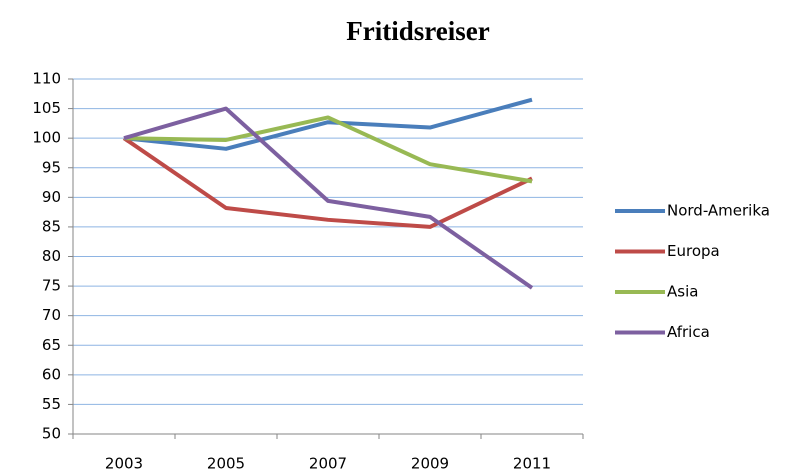 The width and height of the screenshot is (802, 471). What do you see at coordinates (51, 434) in the screenshot?
I see `y-tick-label: 50` at bounding box center [51, 434].